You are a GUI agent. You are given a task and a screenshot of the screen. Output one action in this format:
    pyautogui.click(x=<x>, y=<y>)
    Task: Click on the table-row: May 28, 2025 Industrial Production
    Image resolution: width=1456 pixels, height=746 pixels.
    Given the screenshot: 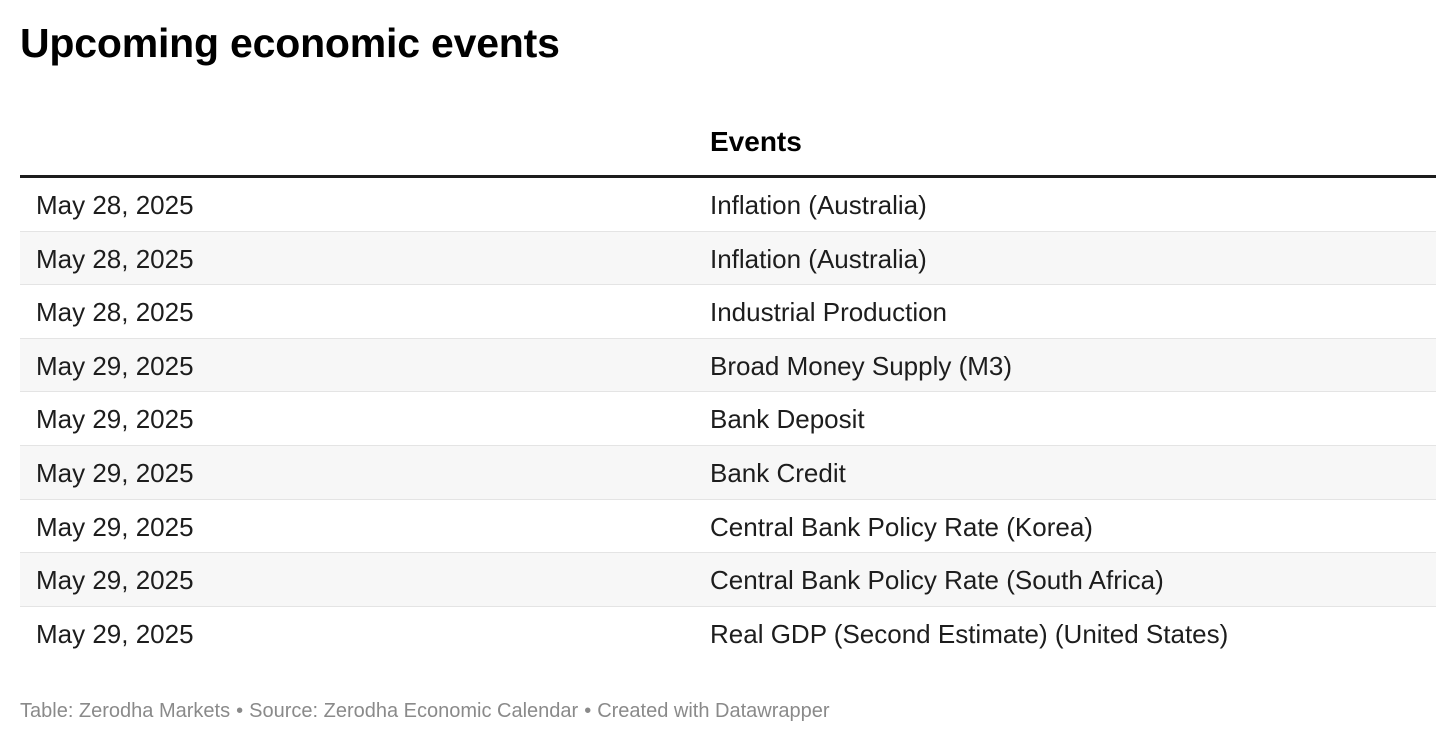 What is the action you would take?
    pyautogui.click(x=728, y=312)
    